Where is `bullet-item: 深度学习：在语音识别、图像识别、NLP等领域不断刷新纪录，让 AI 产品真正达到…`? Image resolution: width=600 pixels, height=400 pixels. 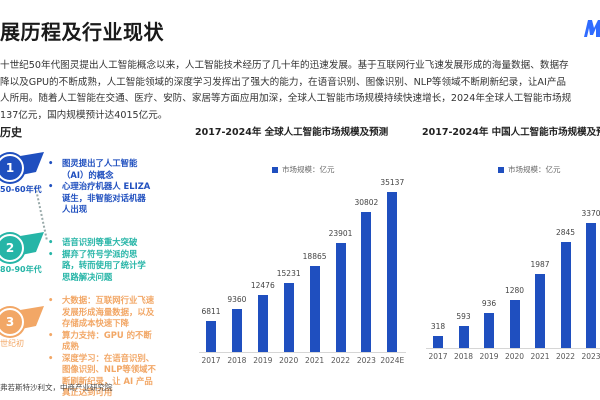 bullet-item: 深度学习：在语音识别、图像识别、NLP等领域不断刷新纪录，让 AI 产品真正达到… is located at coordinates (103, 376).